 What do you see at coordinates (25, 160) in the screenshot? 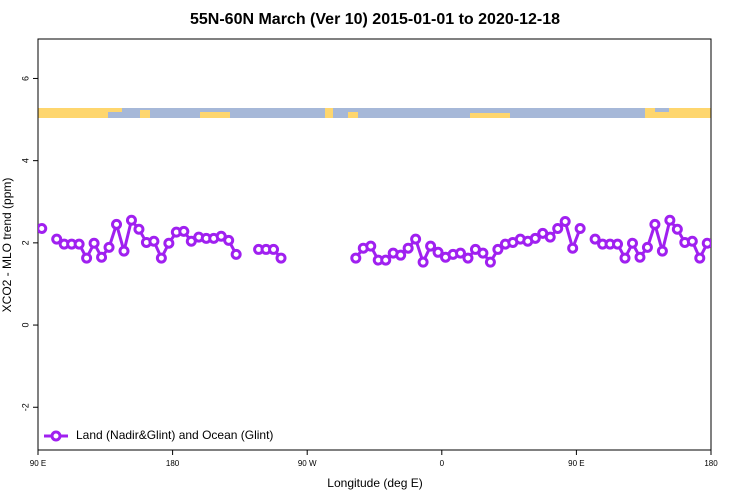
I see `y-tick-label: 4` at bounding box center [25, 160].